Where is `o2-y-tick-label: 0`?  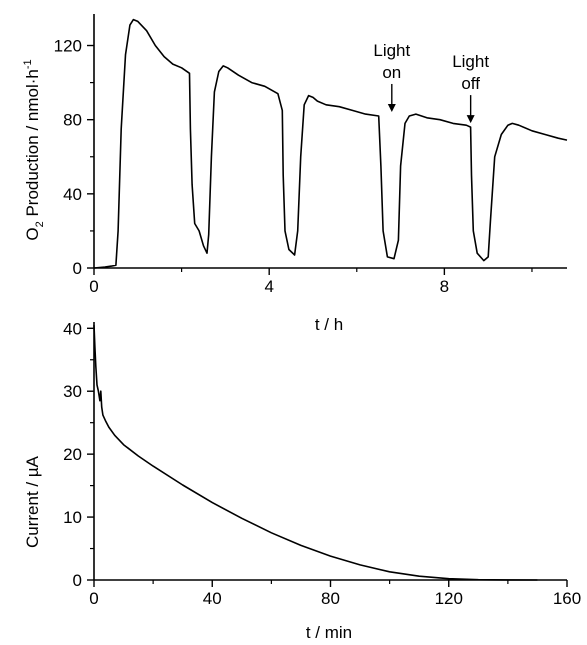 o2-y-tick-label: 0 is located at coordinates (77, 268).